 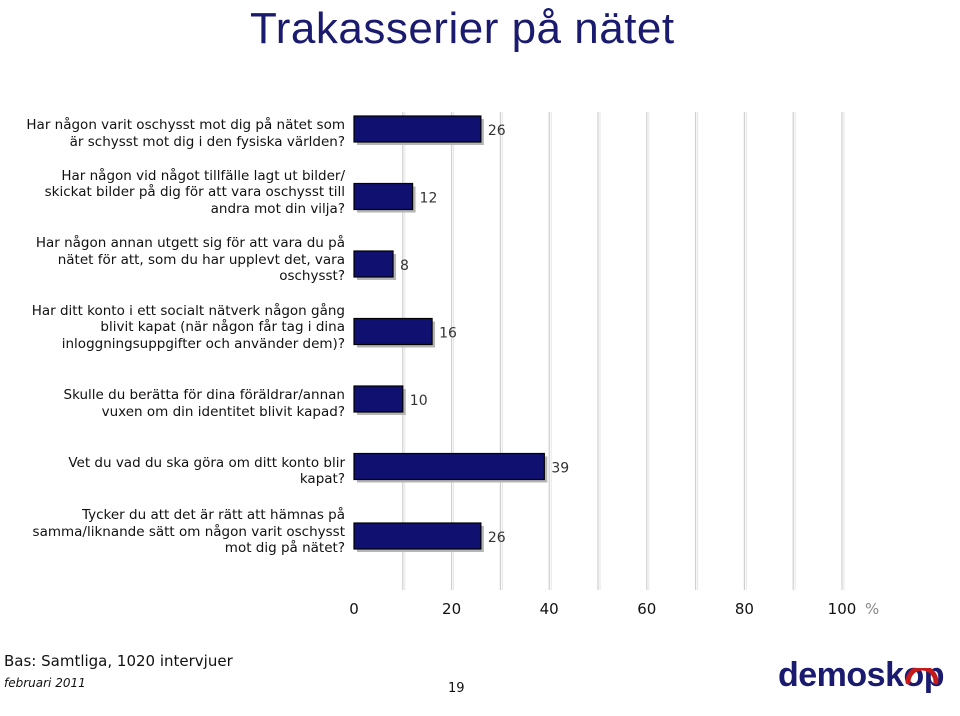 I want to click on x-tick-label: 20, so click(x=451, y=609).